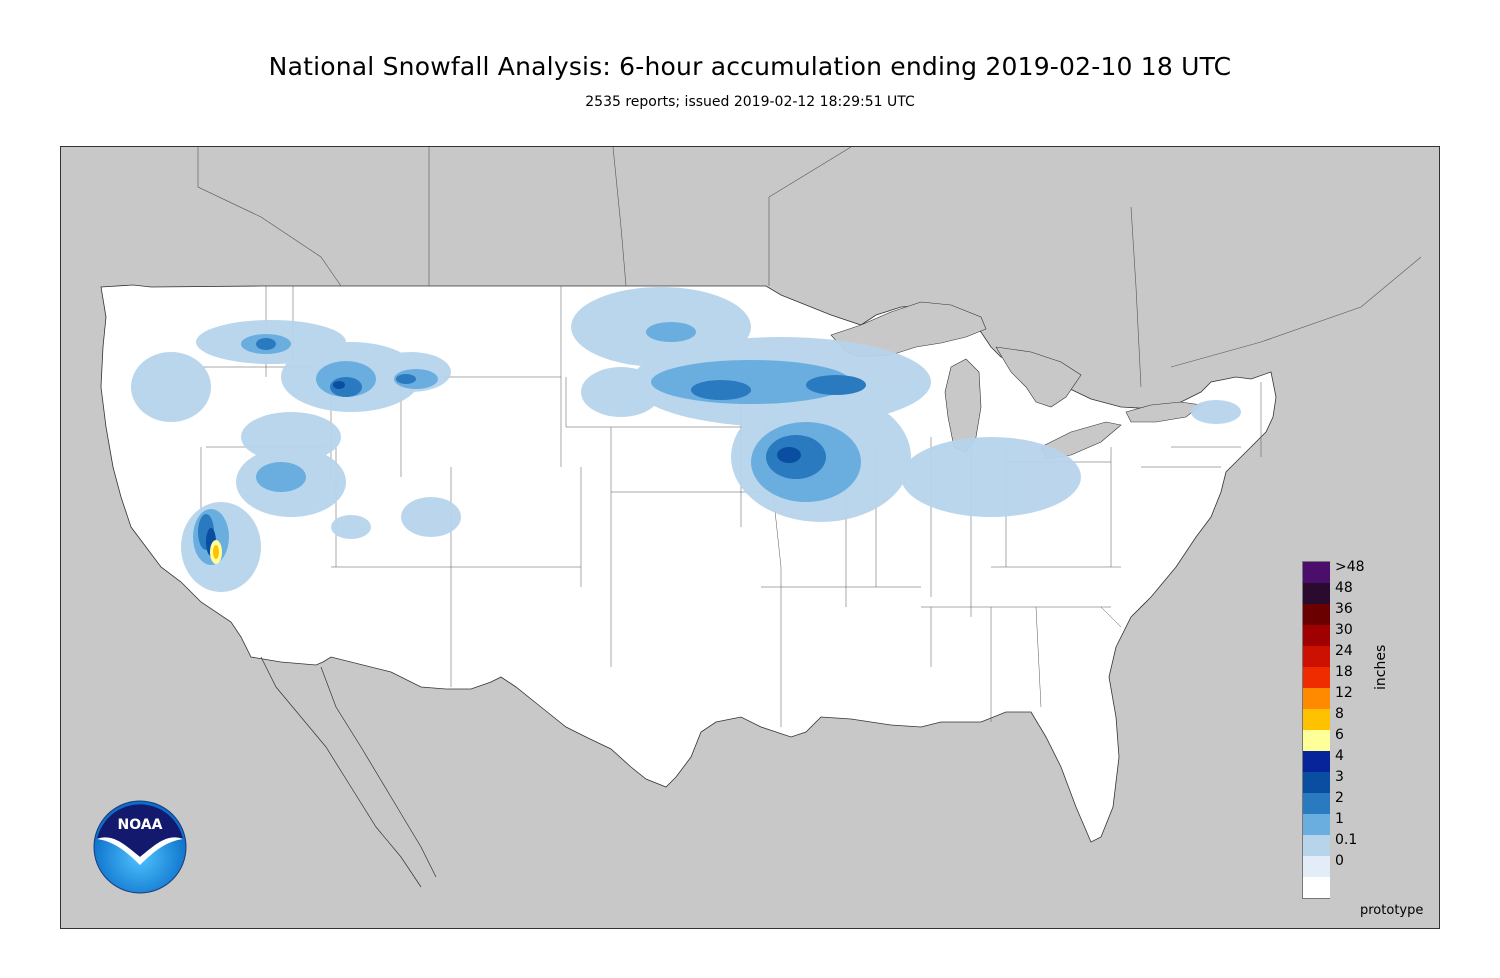 This screenshot has width=1500, height=978. Describe the element at coordinates (1381, 667) in the screenshot. I see `legend-units: inches` at that location.